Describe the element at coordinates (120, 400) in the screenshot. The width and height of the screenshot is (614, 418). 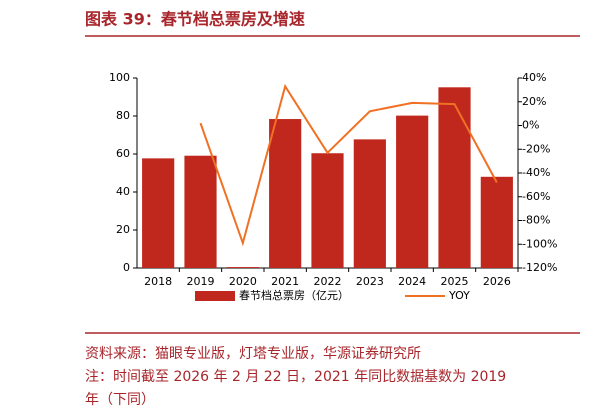
I see `note: 年（下同）` at that location.